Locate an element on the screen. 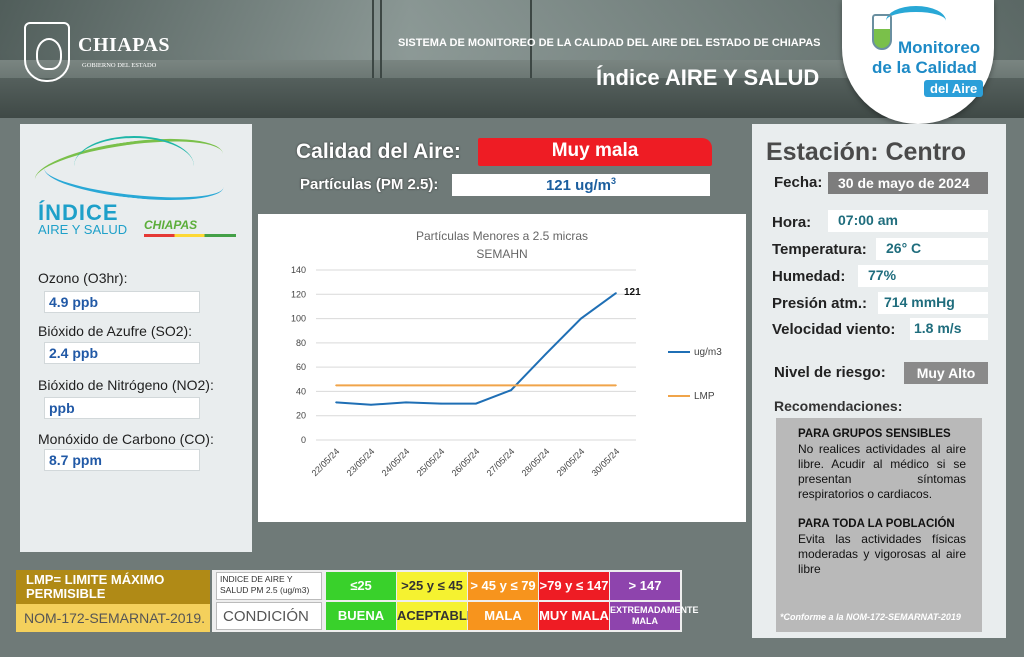  wave-icon is located at coordinates (916, 21).